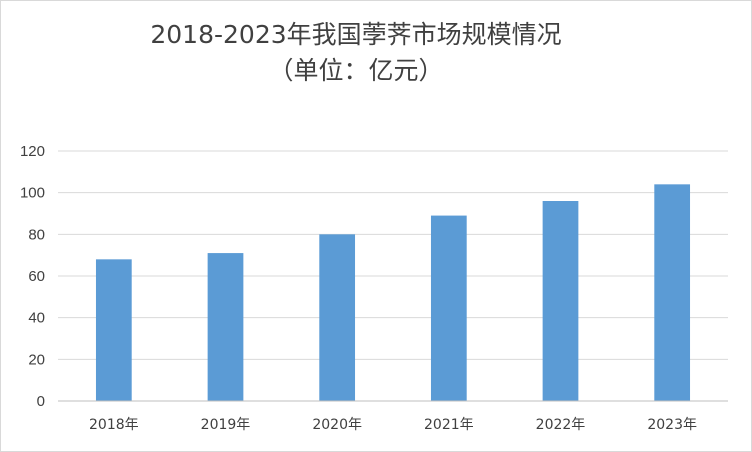 The image size is (752, 452). Describe the element at coordinates (561, 425) in the screenshot. I see `x-tick-label: 2022年` at that location.